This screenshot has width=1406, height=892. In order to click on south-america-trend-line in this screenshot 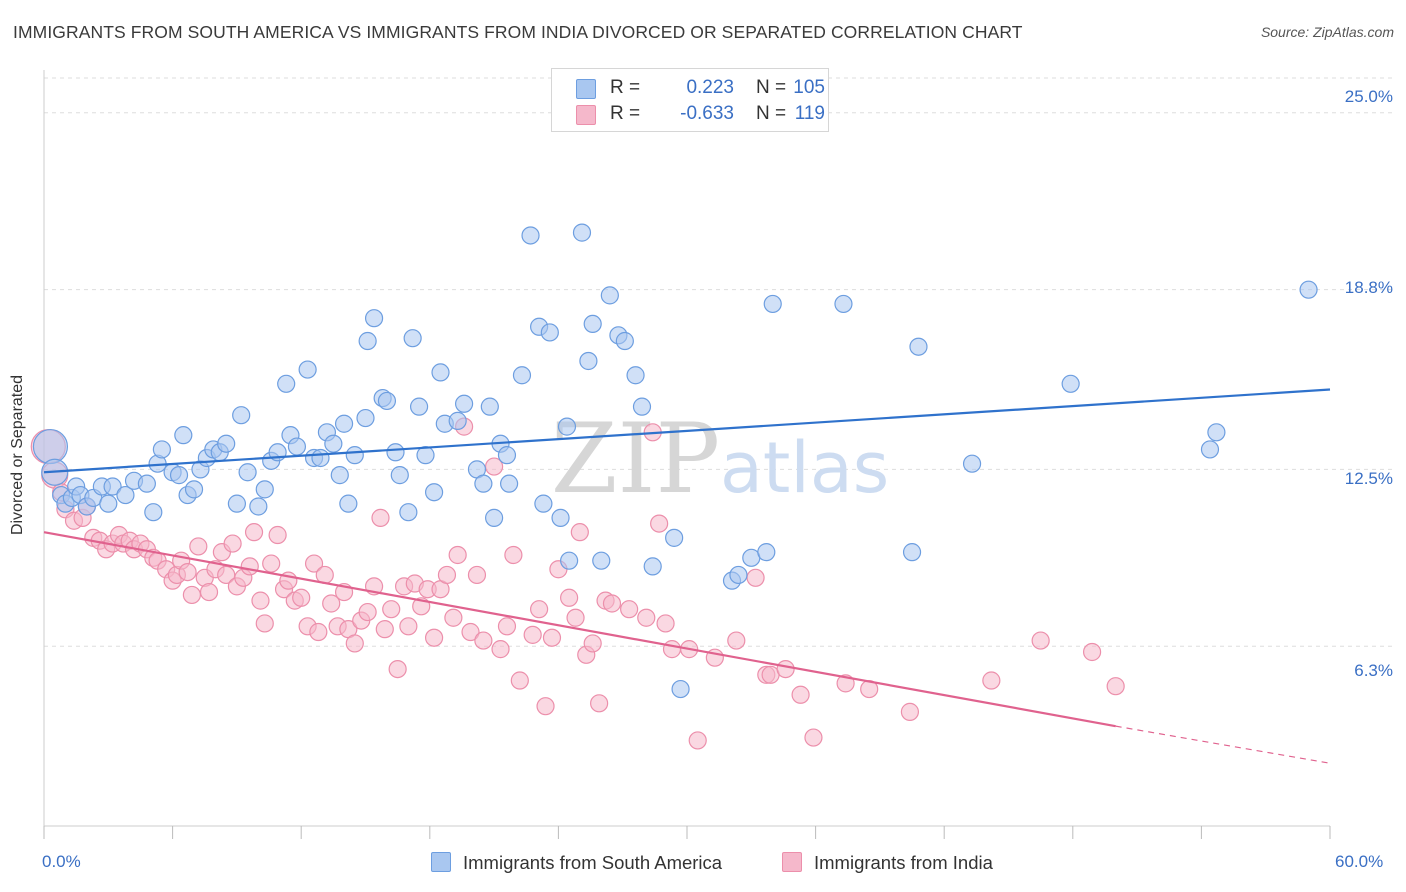, I will do `click(687, 431)`.